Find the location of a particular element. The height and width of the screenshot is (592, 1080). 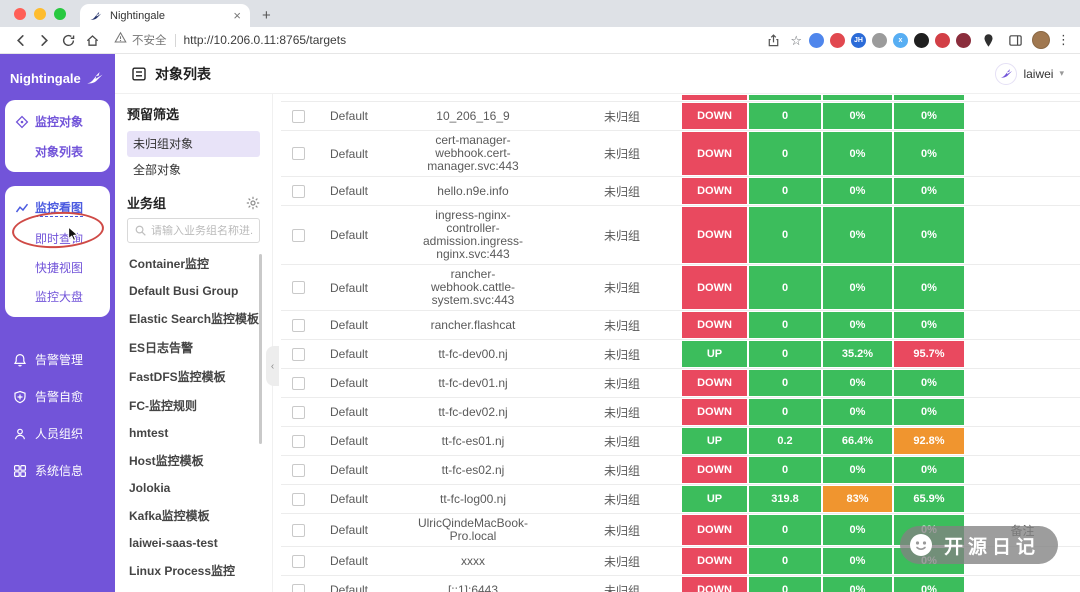

cell-busi-group: Default is located at coordinates (349, 354).